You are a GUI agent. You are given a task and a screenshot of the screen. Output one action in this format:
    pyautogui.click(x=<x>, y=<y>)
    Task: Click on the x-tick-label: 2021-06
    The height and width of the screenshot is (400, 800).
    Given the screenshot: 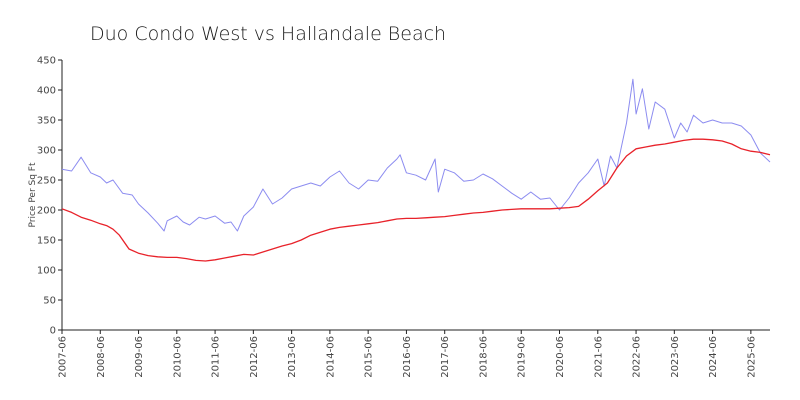 What is the action you would take?
    pyautogui.click(x=598, y=357)
    